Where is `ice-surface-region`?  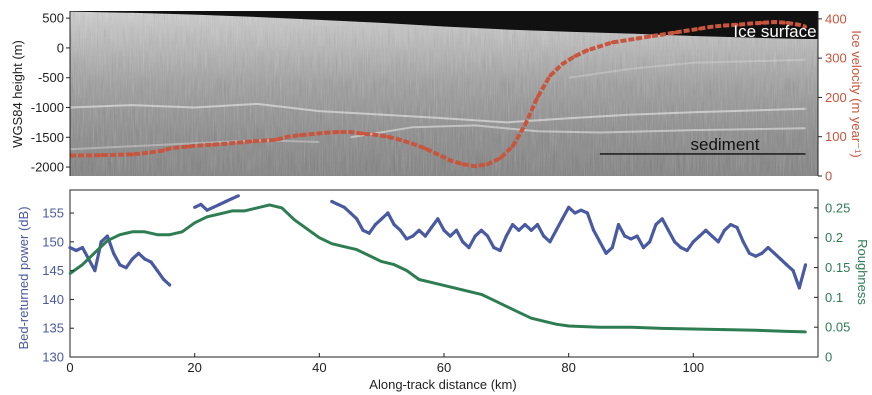 ice-surface-region is located at coordinates (444, 25).